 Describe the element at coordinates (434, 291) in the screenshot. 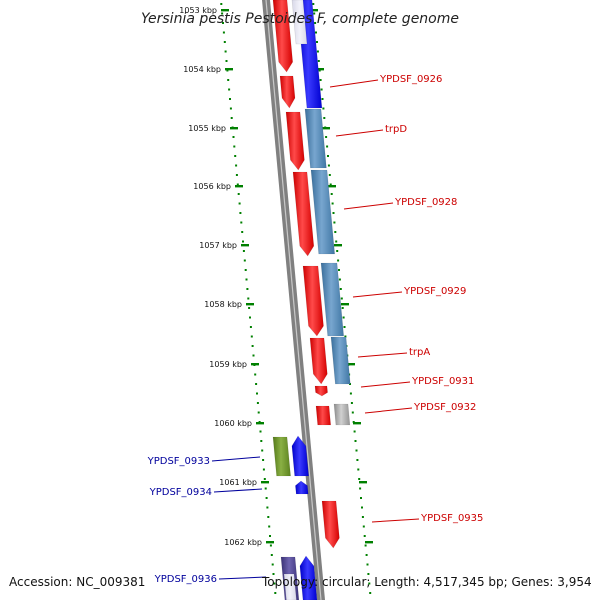

I see `gene-label-text: YPDSF_0929` at that location.